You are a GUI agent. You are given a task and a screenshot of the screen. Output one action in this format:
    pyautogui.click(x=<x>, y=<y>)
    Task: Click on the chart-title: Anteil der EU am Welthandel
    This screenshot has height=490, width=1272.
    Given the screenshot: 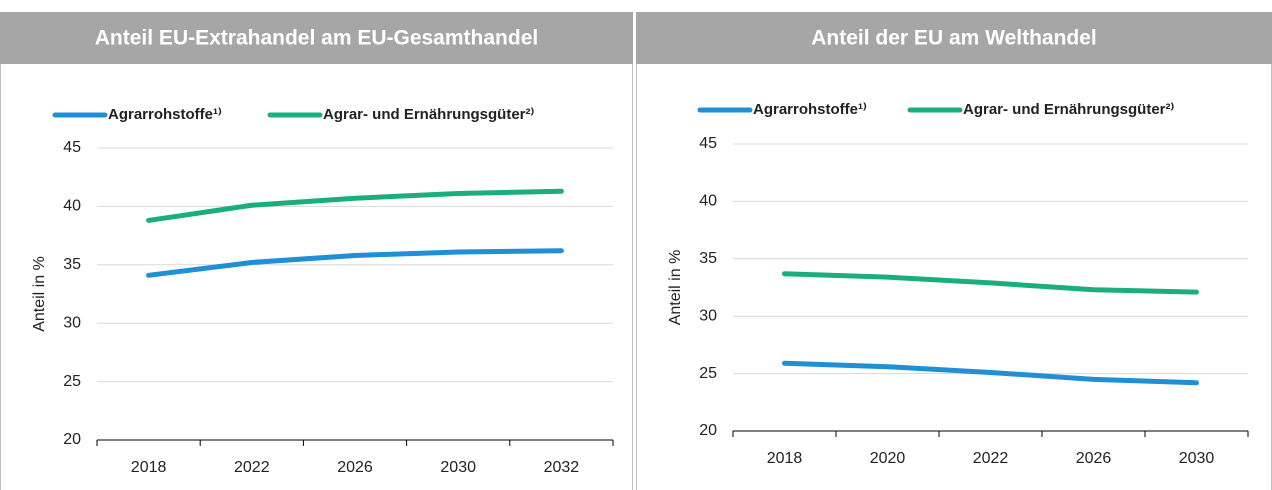 What is the action you would take?
    pyautogui.click(x=954, y=38)
    